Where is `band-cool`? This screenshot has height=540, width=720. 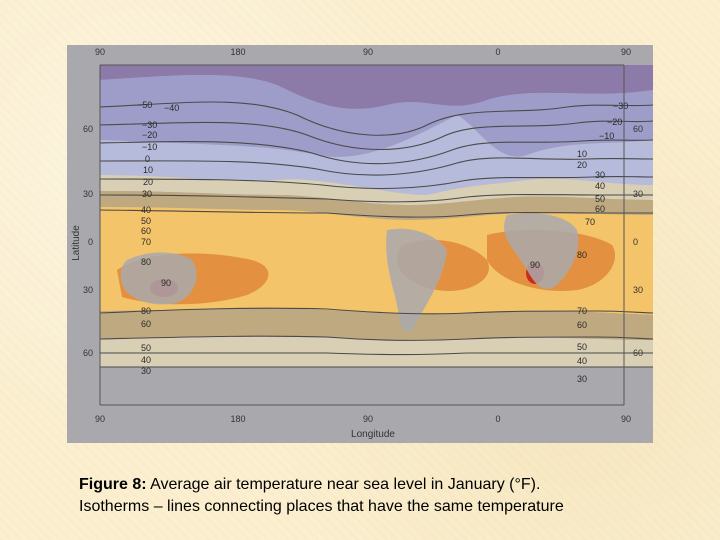 band-cool is located at coordinates (376, 155).